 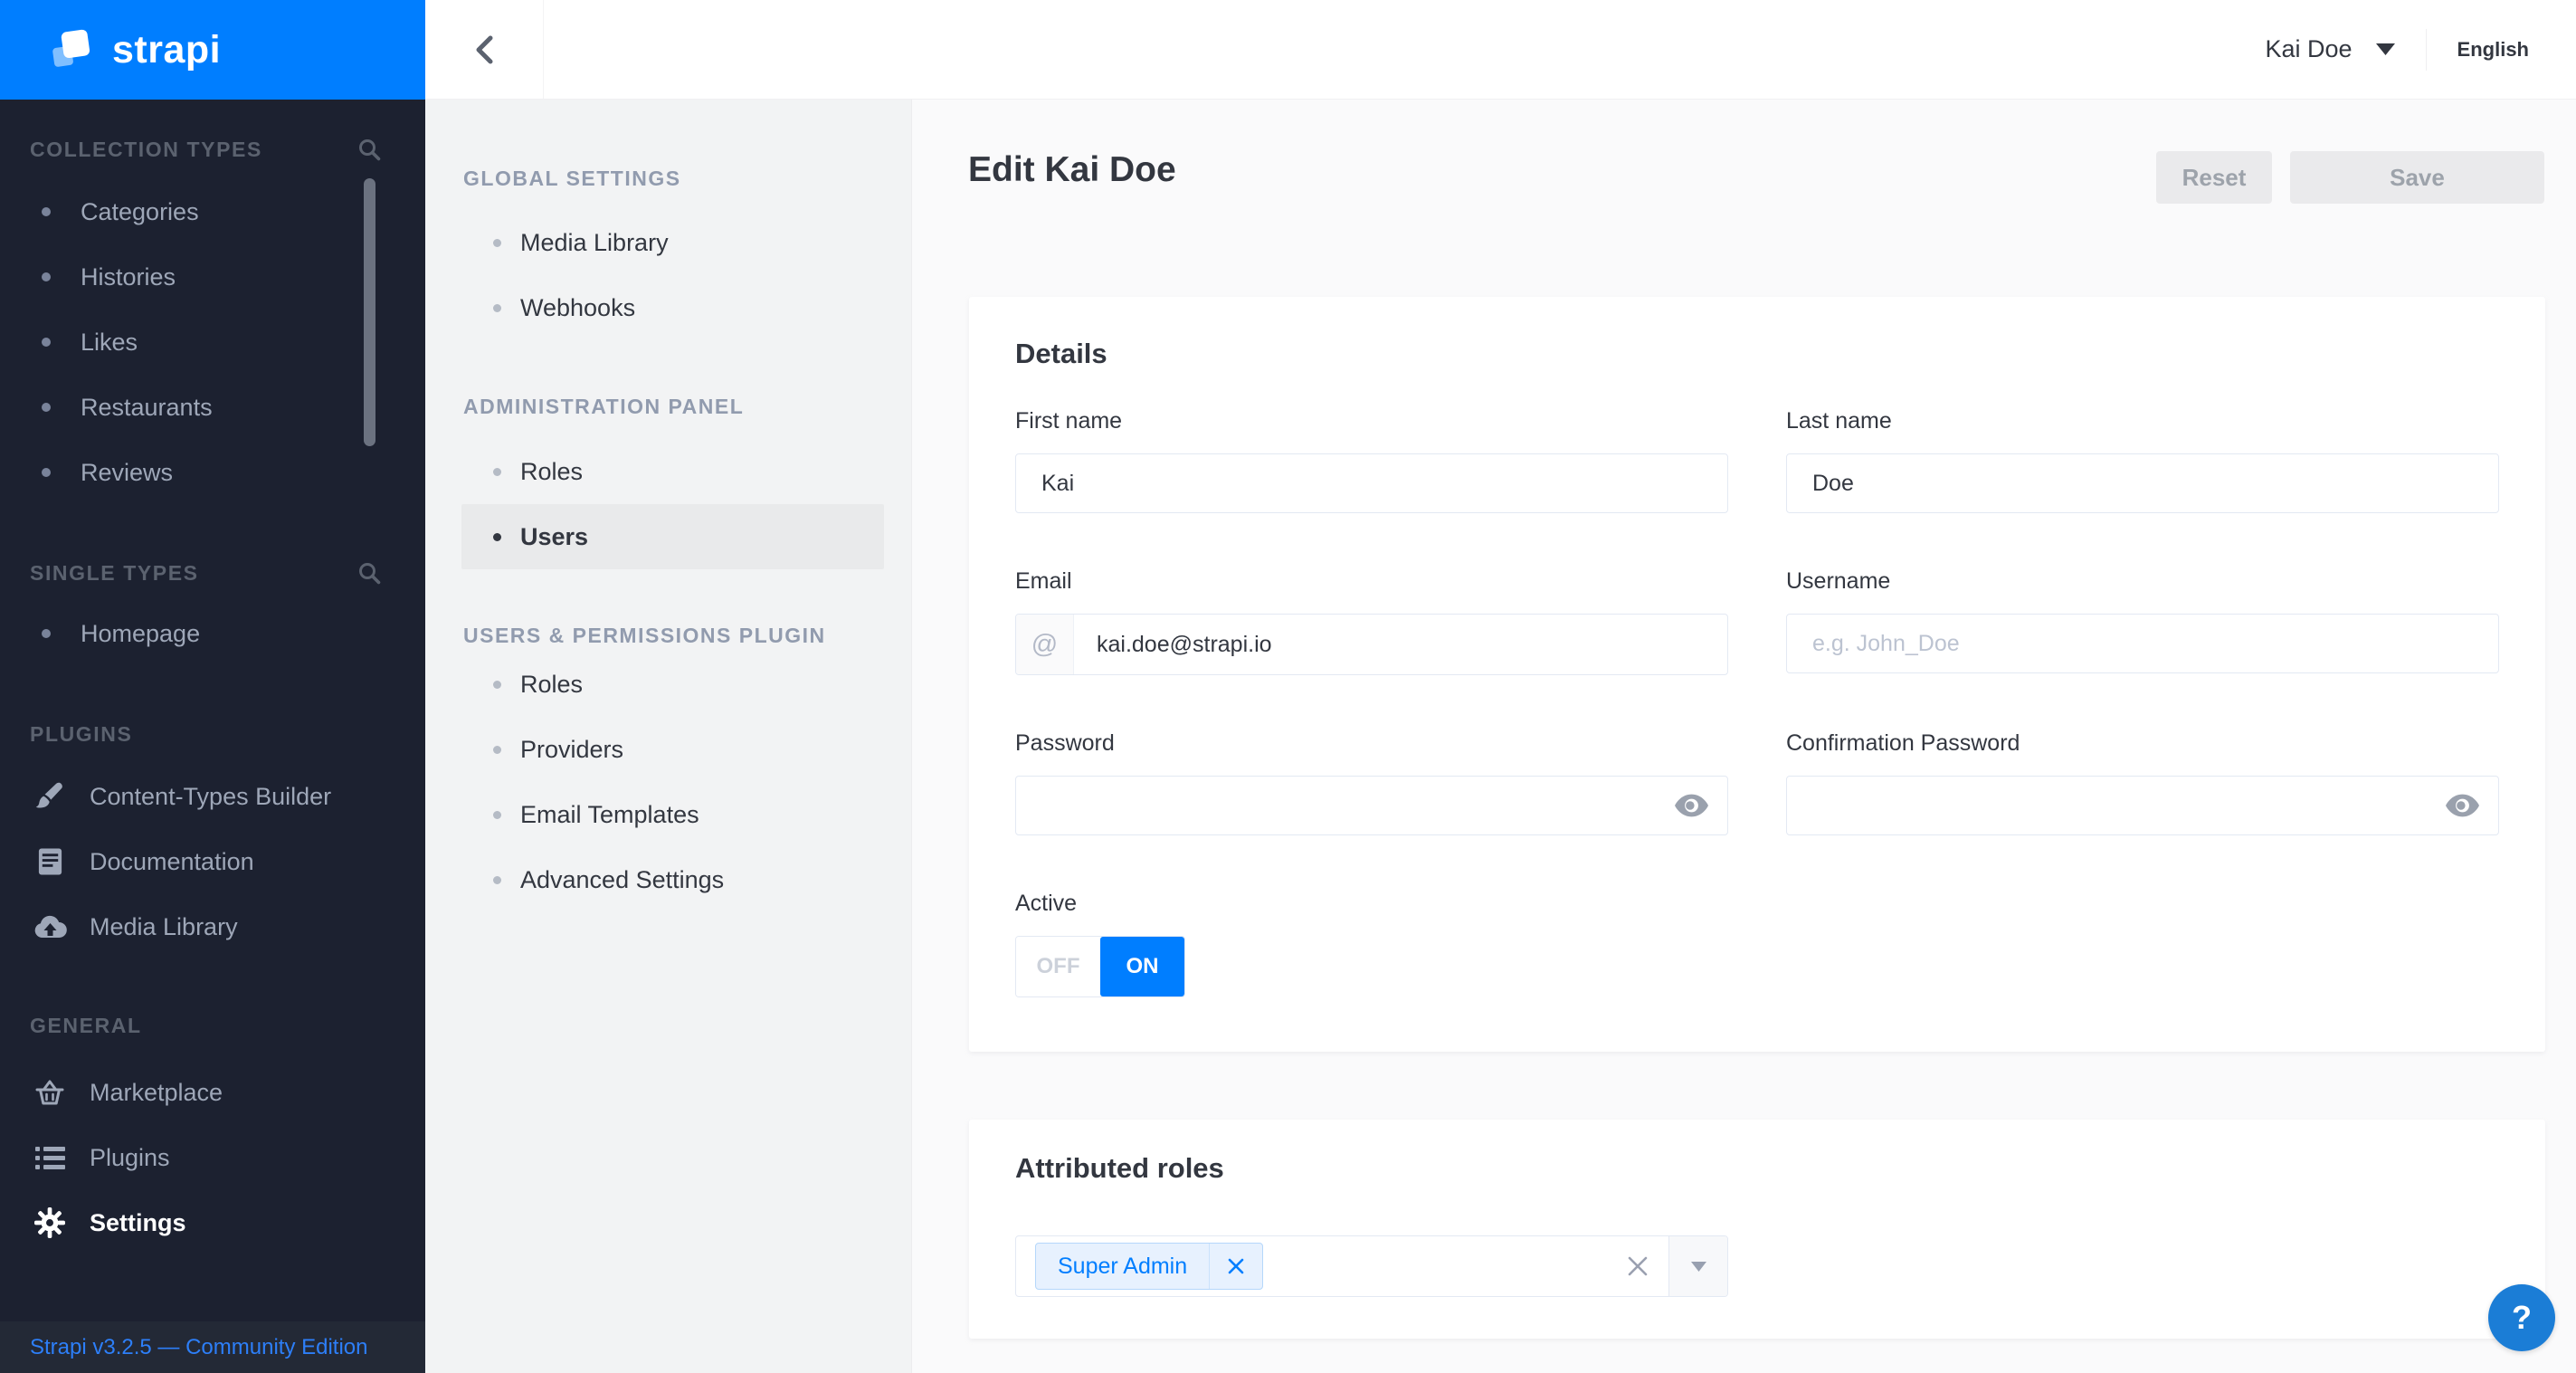 I want to click on brand-name: strapi, so click(x=167, y=49).